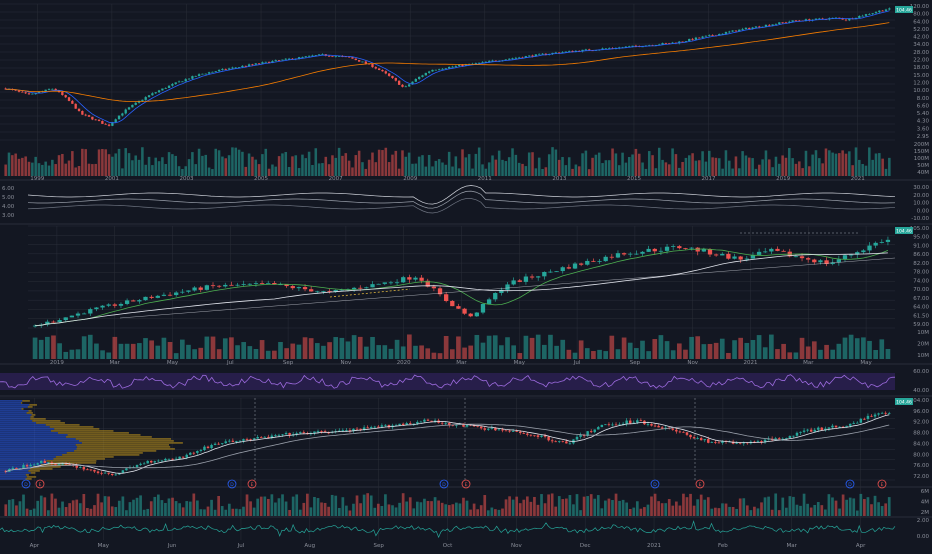  Describe the element at coordinates (921, 423) in the screenshot. I see `hourly-y-tick-label: 92.00` at that location.